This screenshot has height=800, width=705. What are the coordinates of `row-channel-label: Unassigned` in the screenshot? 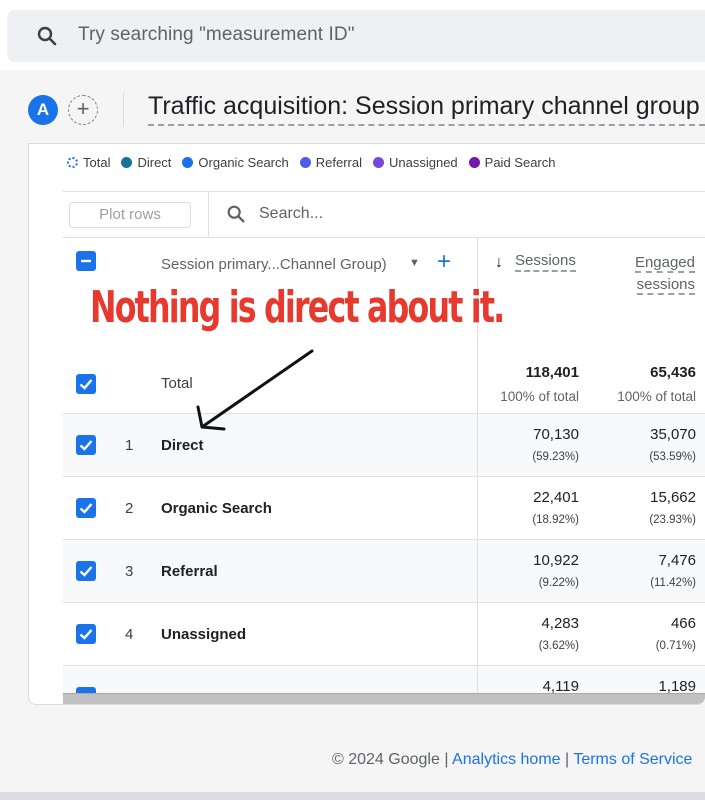 It's located at (204, 634).